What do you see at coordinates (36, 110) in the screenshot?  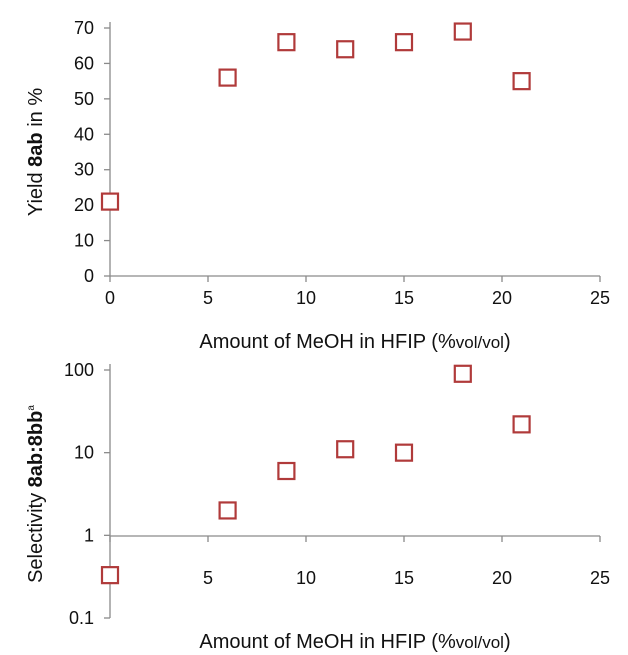 I see `y-axis-title-text-end: in %` at bounding box center [36, 110].